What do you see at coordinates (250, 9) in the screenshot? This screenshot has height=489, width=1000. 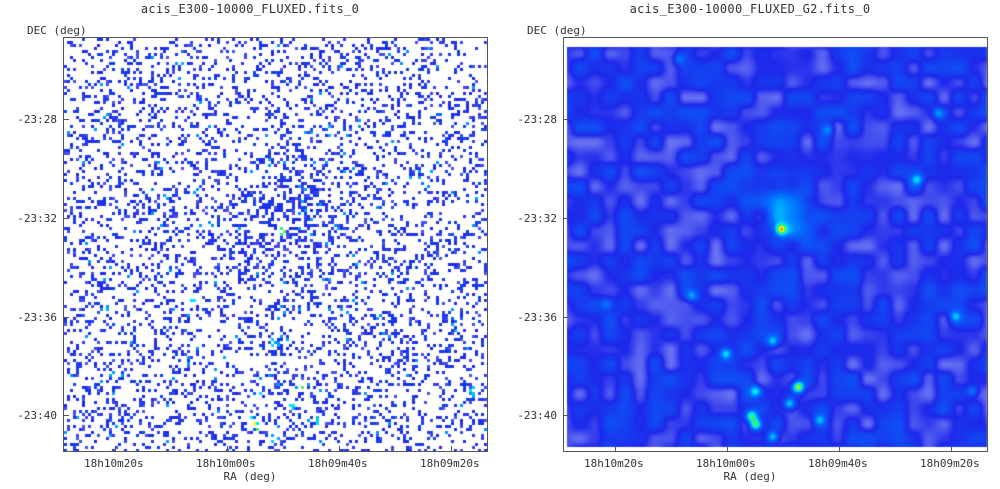 I see `panel-title: acis_E300-10000_FLUXED.fits_0` at bounding box center [250, 9].